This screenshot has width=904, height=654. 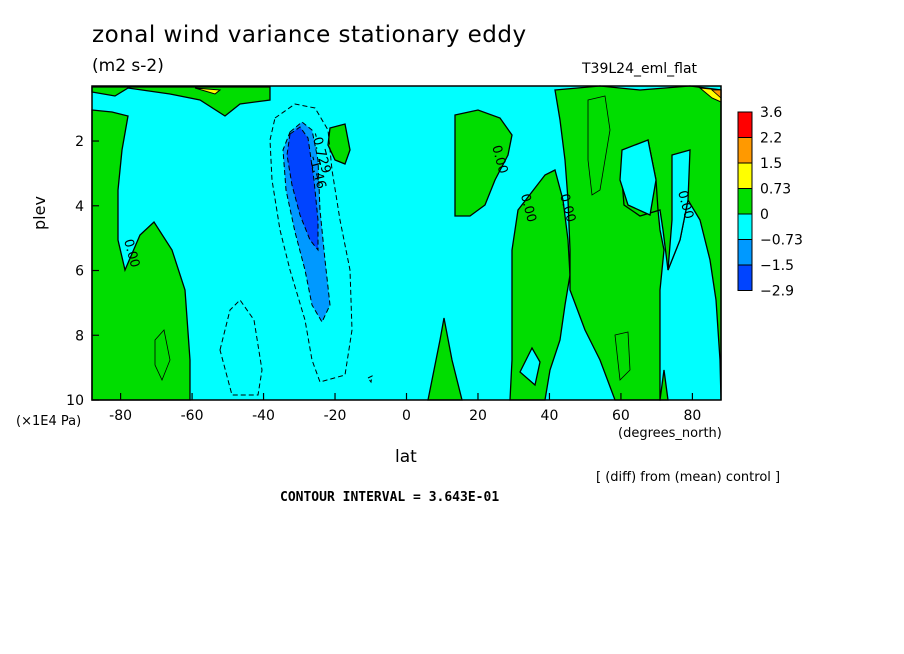 I want to click on colorbar-label: 1.5, so click(x=771, y=164).